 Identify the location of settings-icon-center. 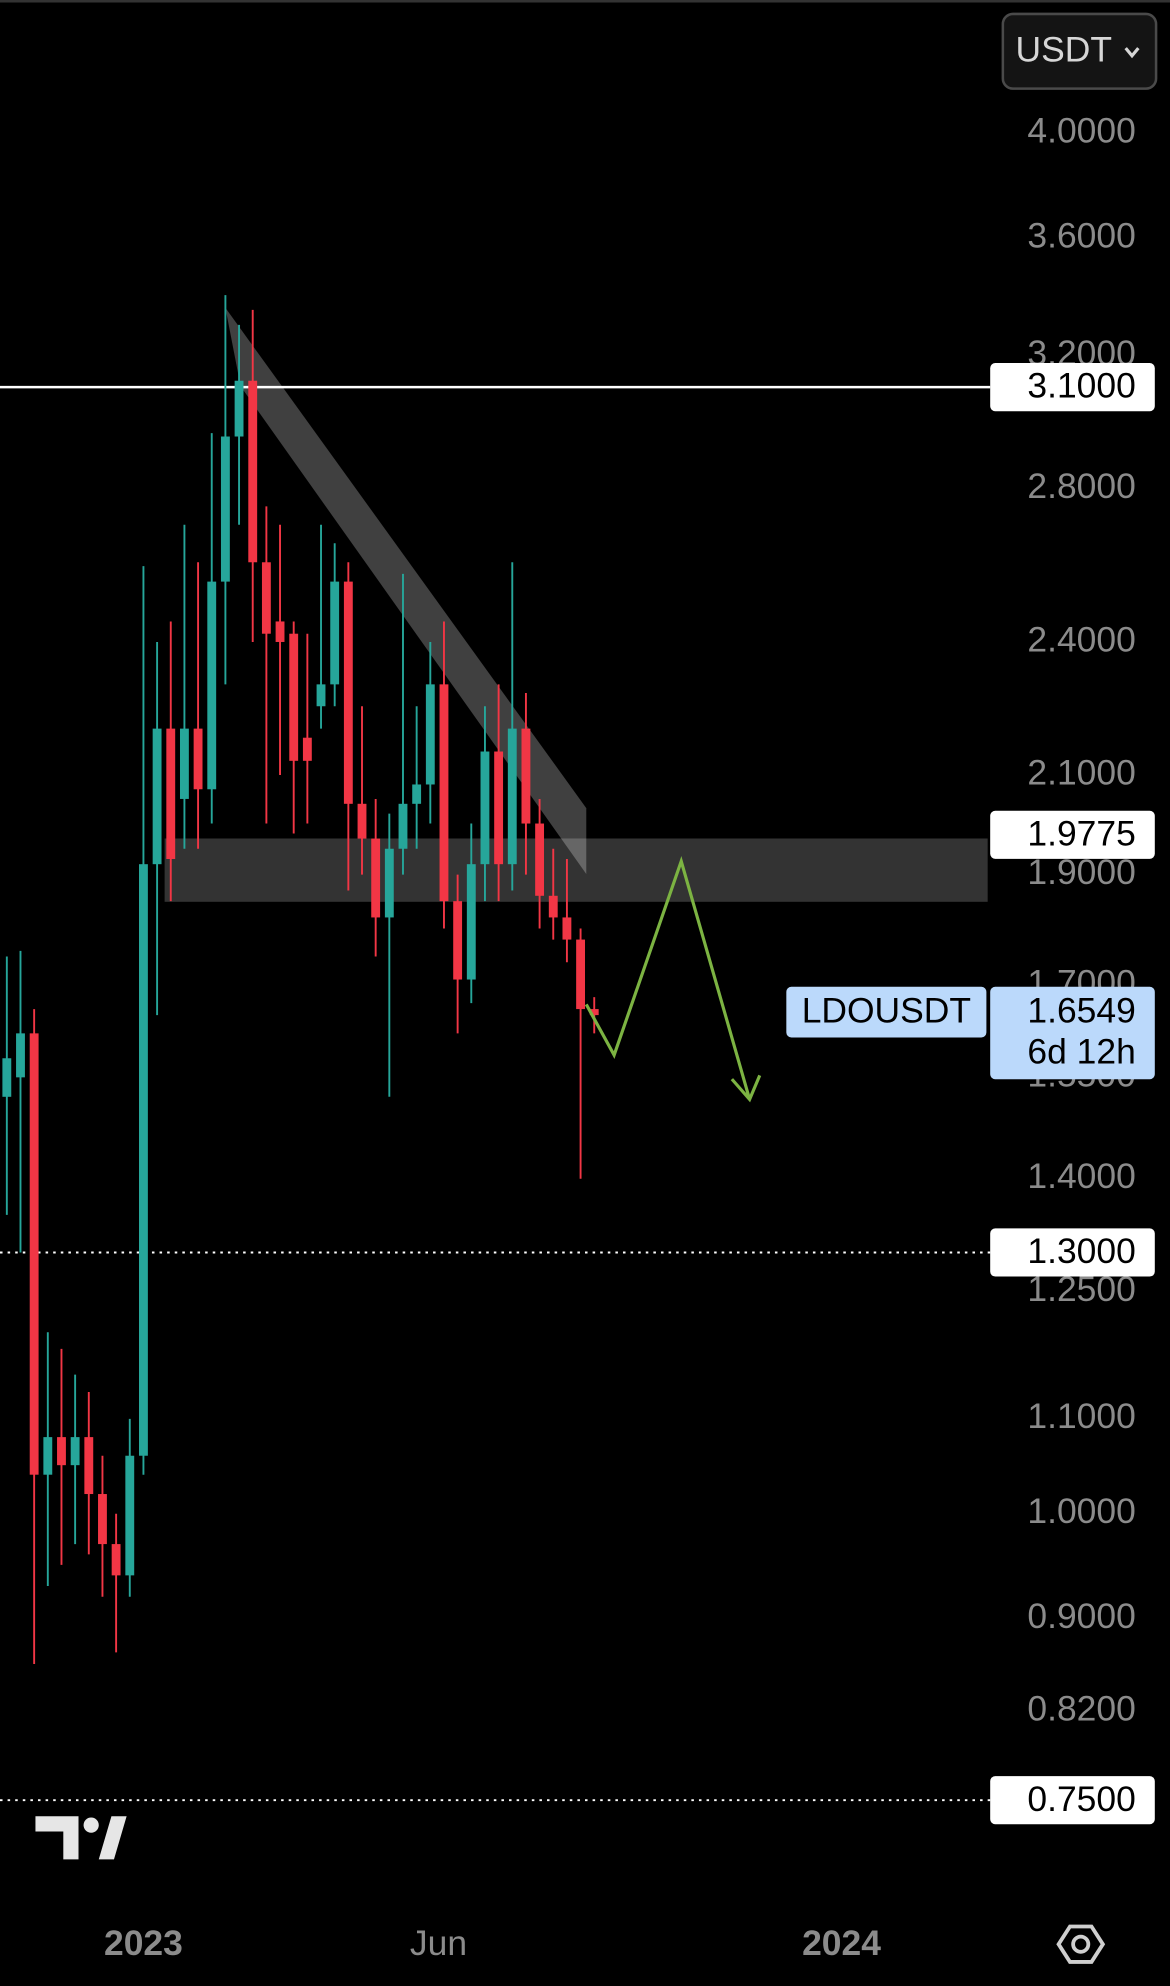
(1081, 1944).